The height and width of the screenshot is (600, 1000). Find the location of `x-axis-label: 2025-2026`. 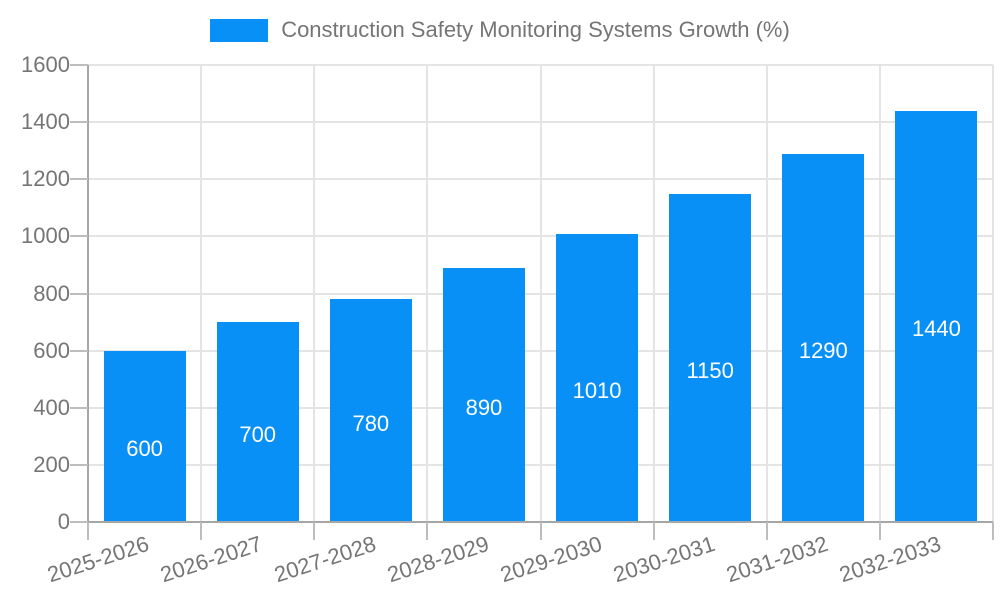

x-axis-label: 2025-2026 is located at coordinates (98, 559).